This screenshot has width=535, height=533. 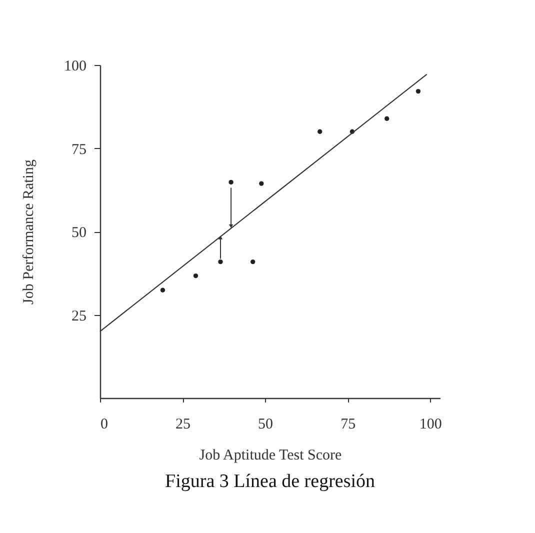 I want to click on x-tick-label: 25, so click(x=183, y=424).